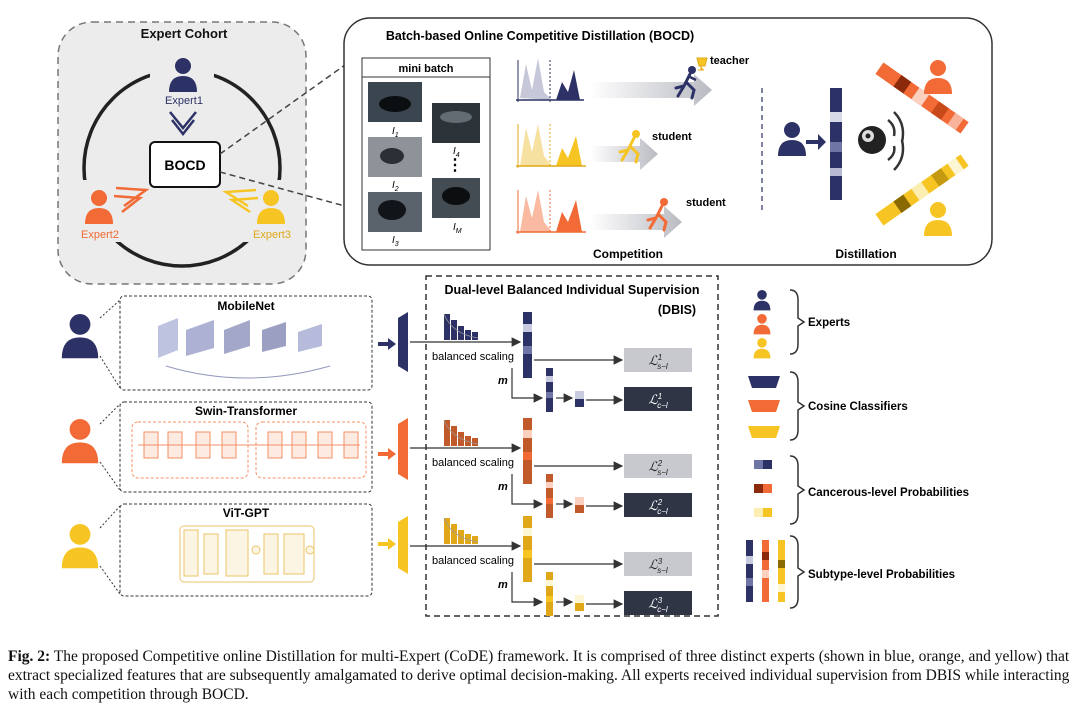 The height and width of the screenshot is (715, 1078). I want to click on chevron-down-icon, so click(183, 124).